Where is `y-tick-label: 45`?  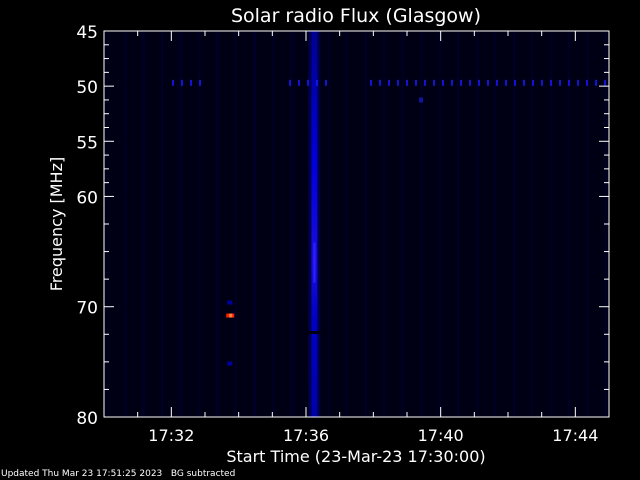
y-tick-label: 45 is located at coordinates (87, 33).